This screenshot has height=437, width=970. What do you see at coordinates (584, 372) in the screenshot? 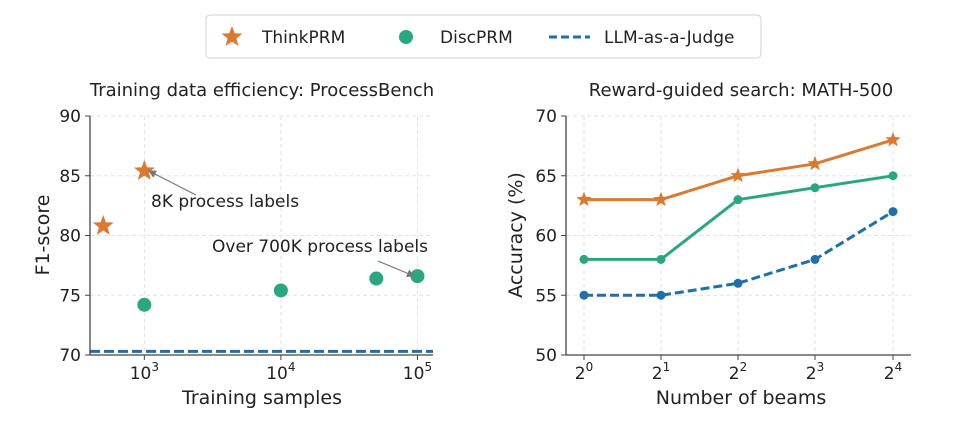
I see `right-x-tick-label: 20` at bounding box center [584, 372].